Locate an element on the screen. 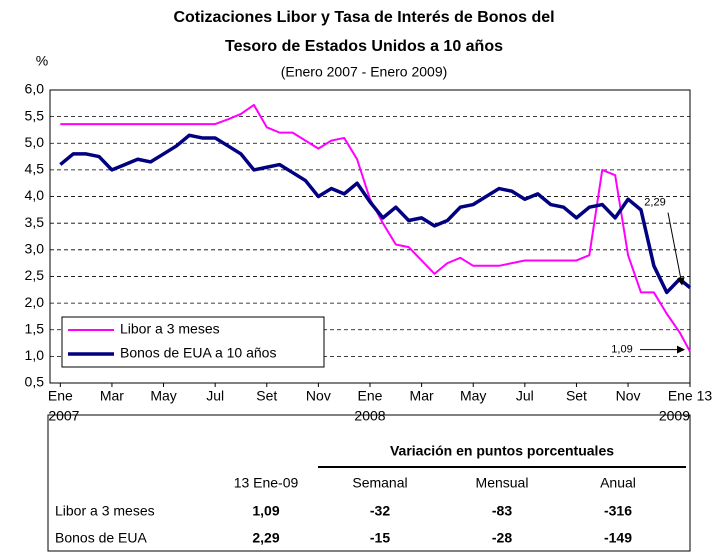  table-cell: -83 is located at coordinates (502, 511).